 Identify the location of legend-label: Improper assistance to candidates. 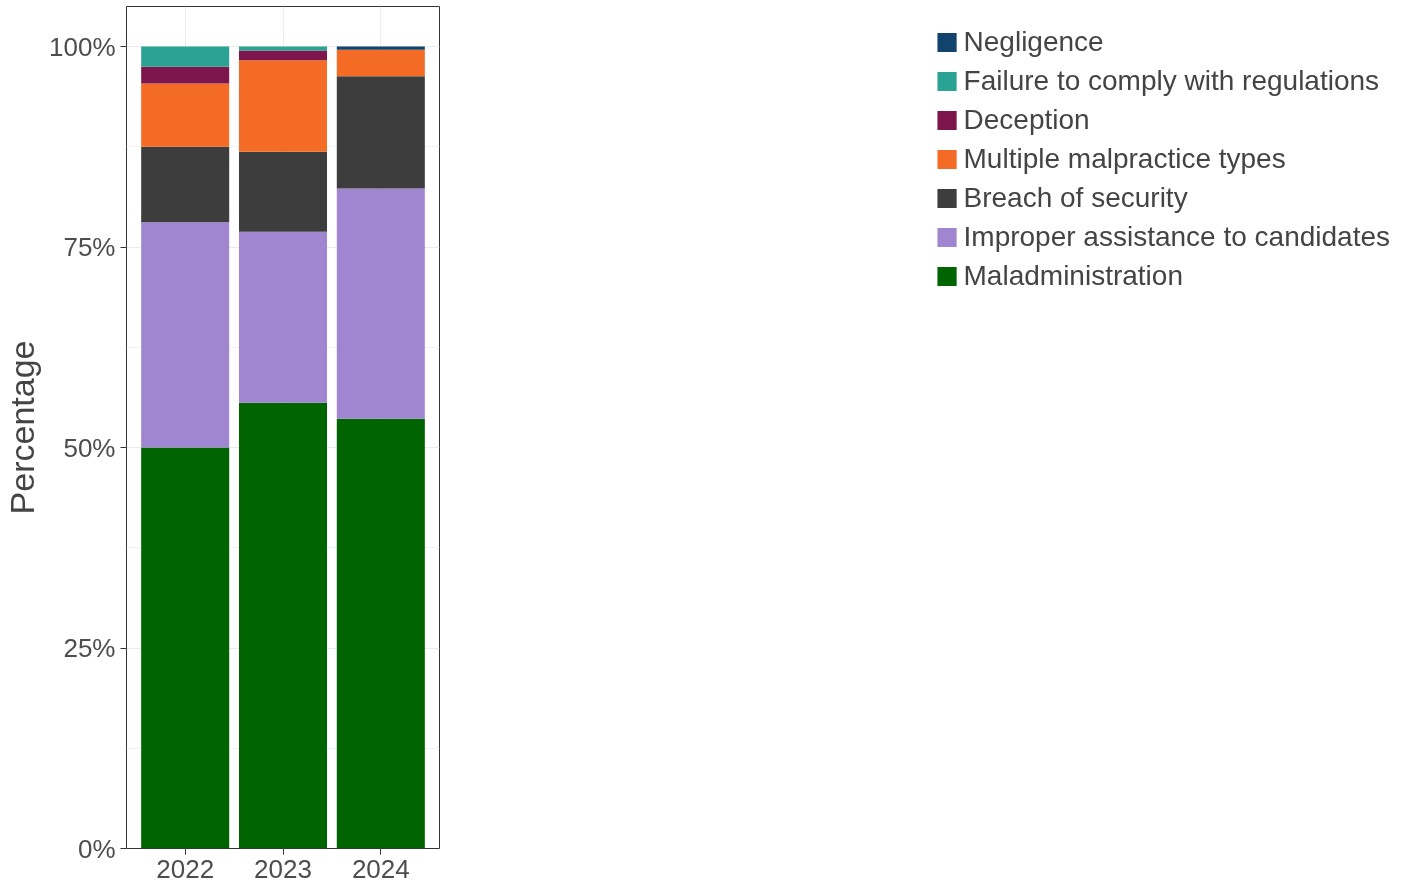
(1176, 237).